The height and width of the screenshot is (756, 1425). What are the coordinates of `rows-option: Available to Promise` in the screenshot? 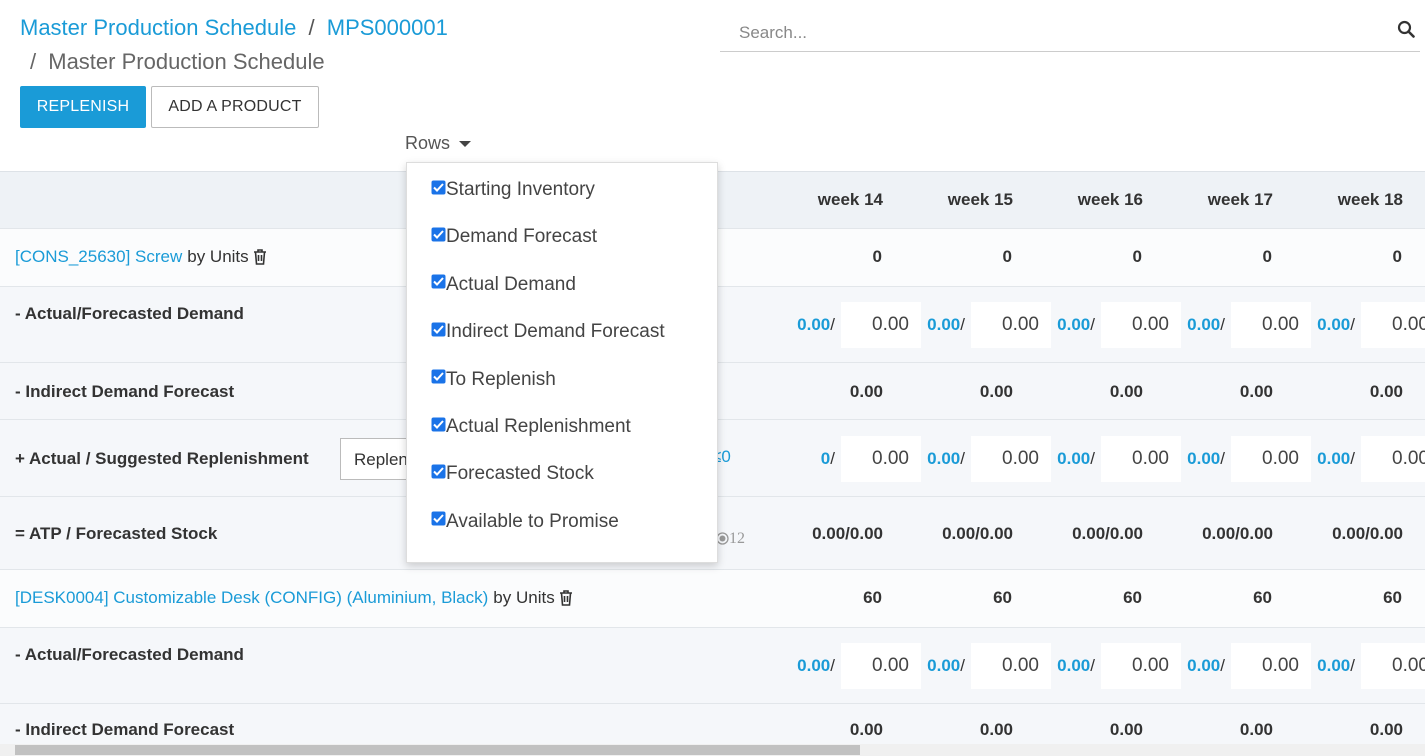 It's located at (525, 522).